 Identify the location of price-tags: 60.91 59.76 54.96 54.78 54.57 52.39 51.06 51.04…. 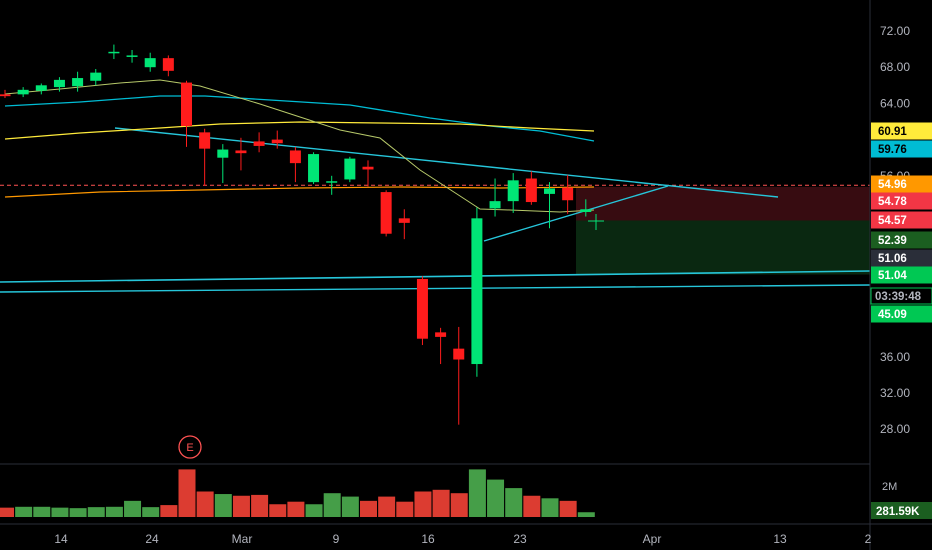
(901, 320).